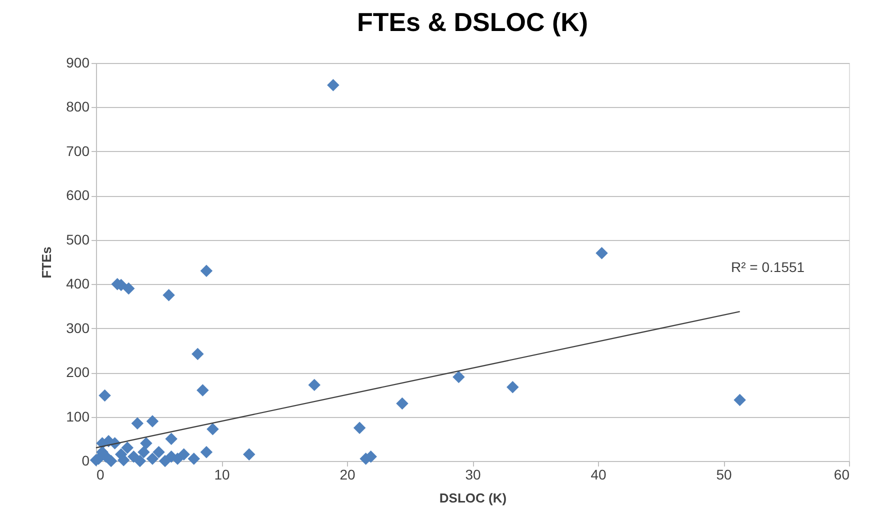 The image size is (896, 529). Describe the element at coordinates (78, 284) in the screenshot. I see `y-tick-label: 400` at that location.